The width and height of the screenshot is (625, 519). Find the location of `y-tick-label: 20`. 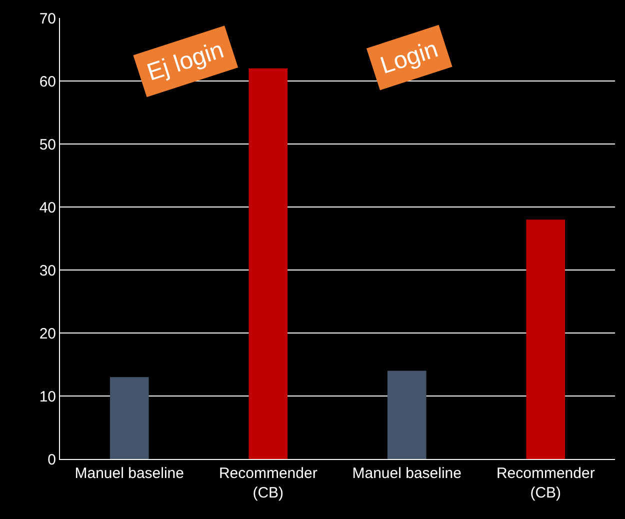

y-tick-label: 20 is located at coordinates (47, 333).